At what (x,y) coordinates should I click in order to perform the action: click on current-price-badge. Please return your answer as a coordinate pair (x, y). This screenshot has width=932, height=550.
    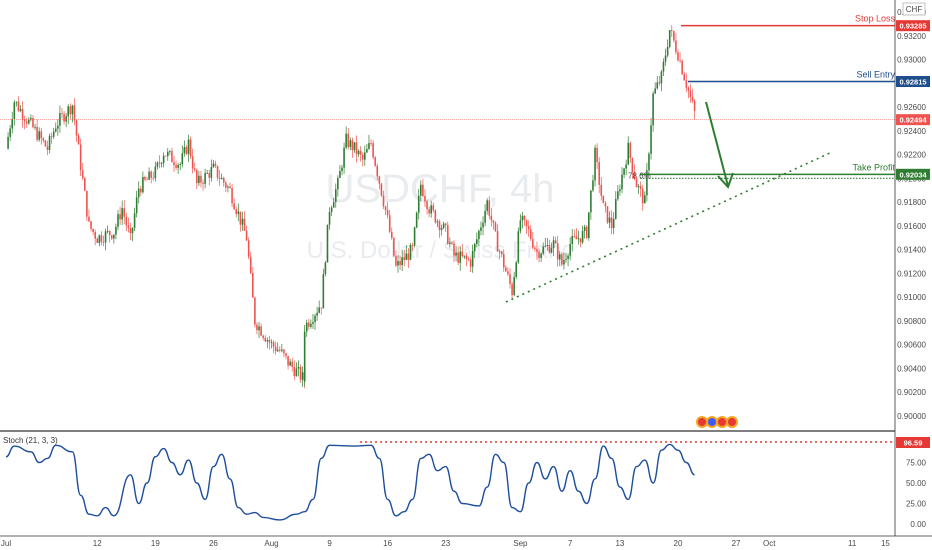
    Looking at the image, I should click on (913, 120).